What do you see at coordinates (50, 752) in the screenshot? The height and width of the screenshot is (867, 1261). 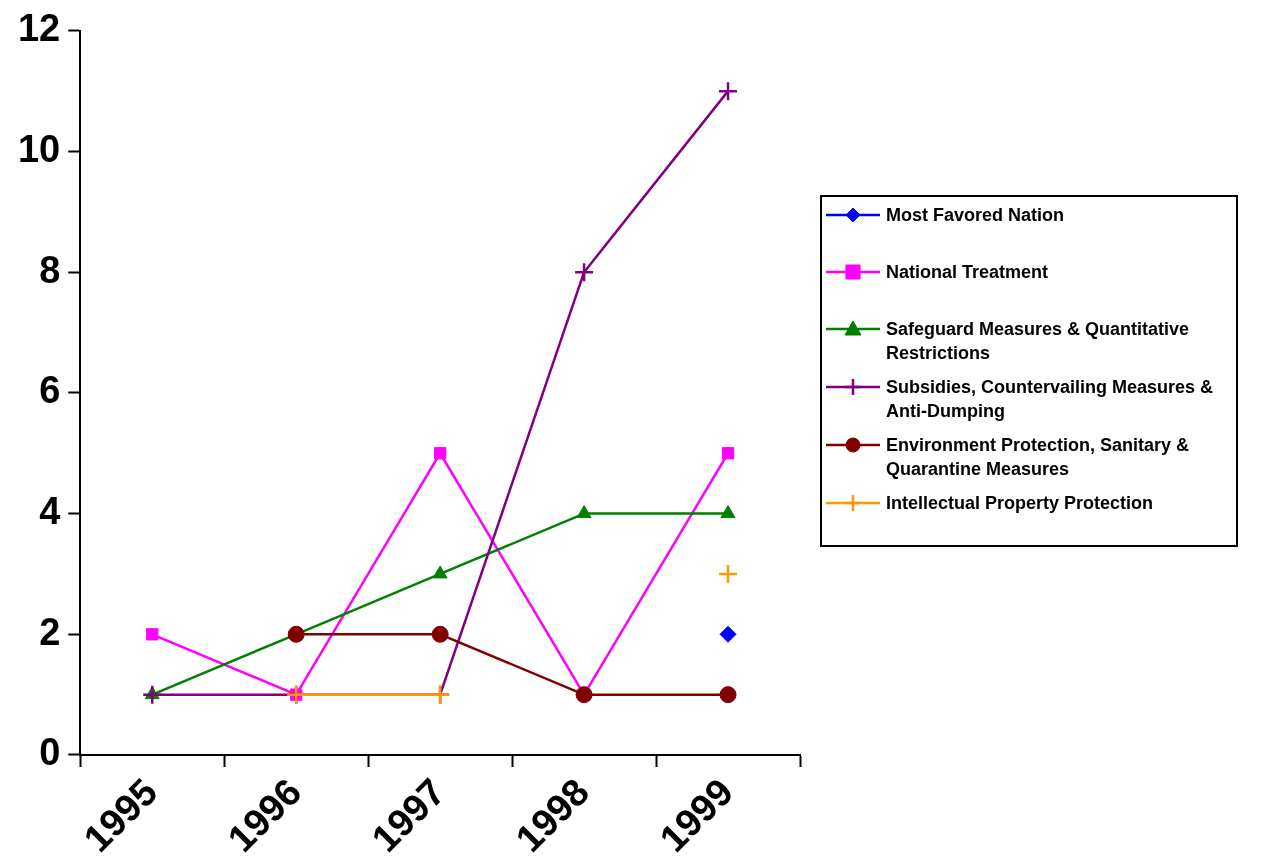 I see `y-tick-label: 0` at bounding box center [50, 752].